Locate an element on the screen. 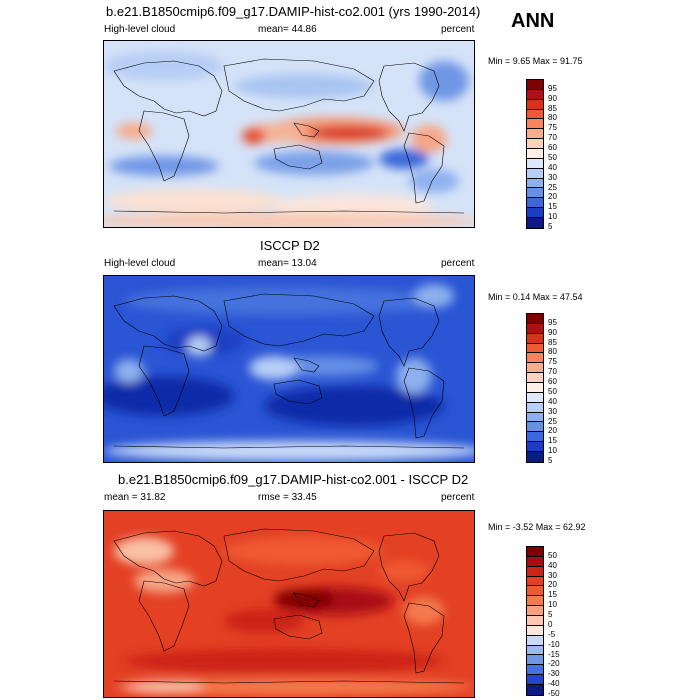  colorbar-tick-label: 85 is located at coordinates (552, 108).